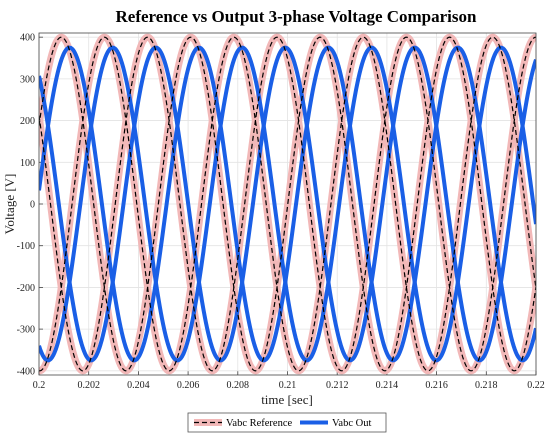  I want to click on legend-out-label: Vabc Out, so click(351, 423).